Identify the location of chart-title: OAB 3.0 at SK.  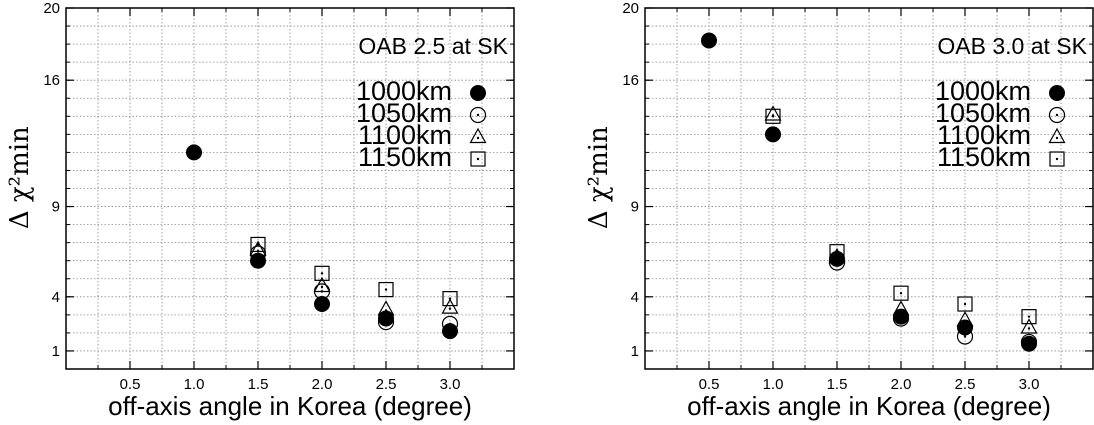
(1012, 46).